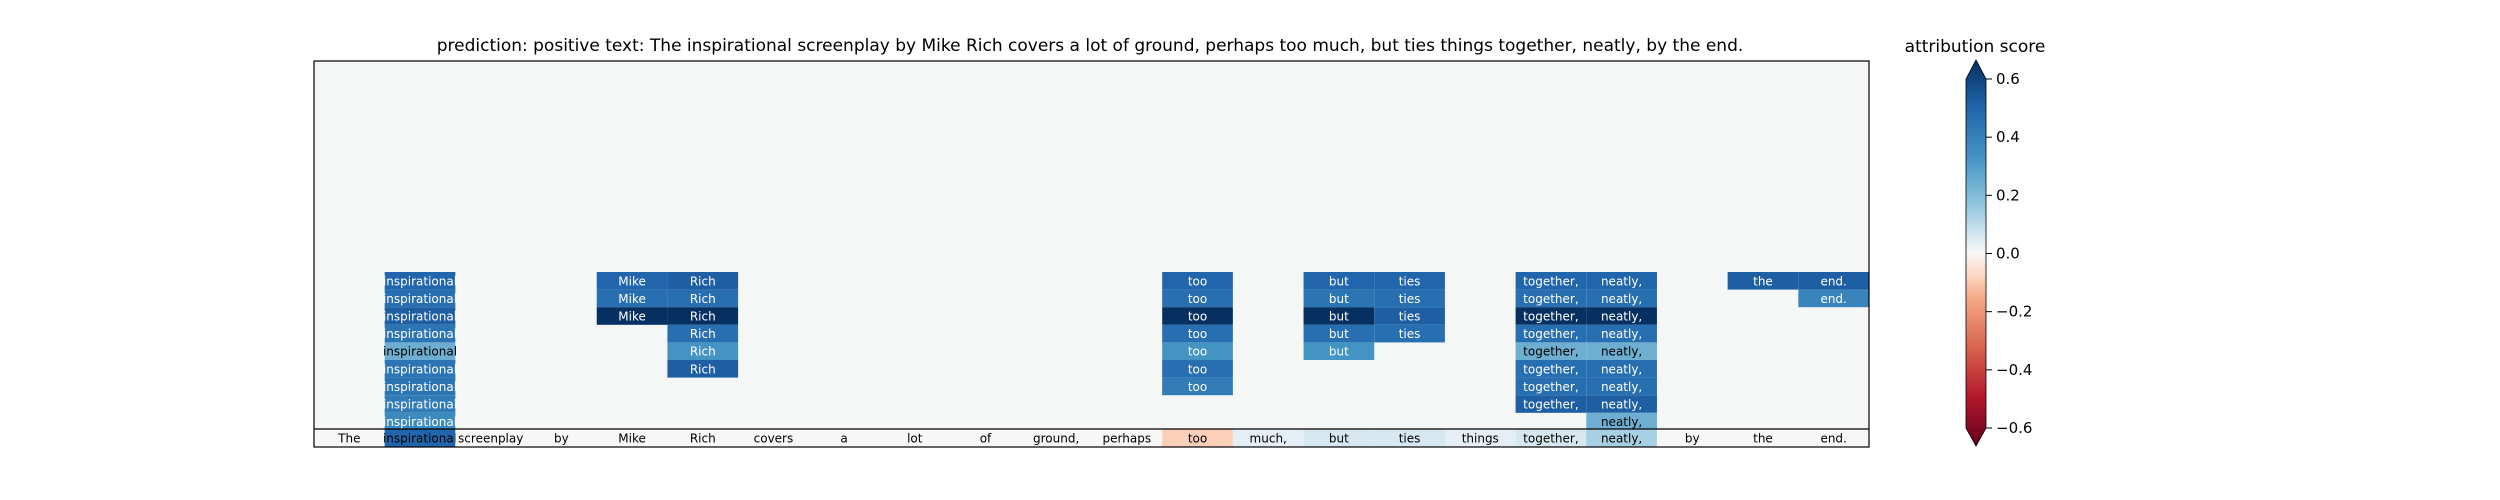  I want to click on colorbar-tick-label: 0.6, so click(2008, 79).